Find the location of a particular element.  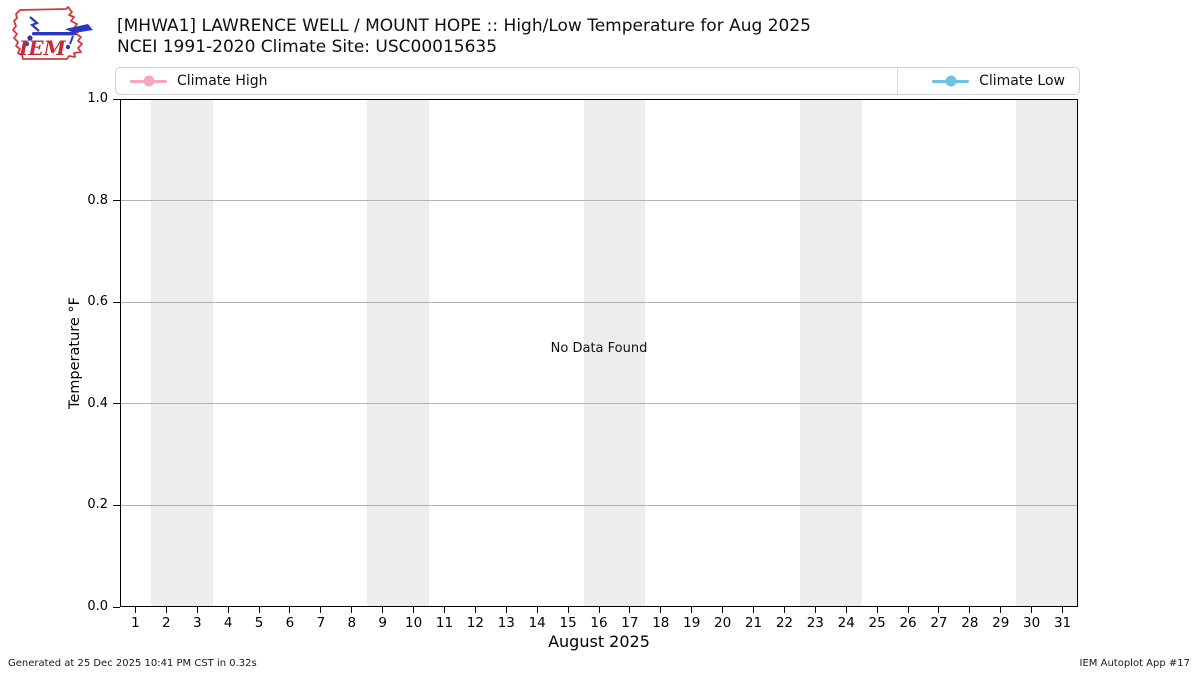

x-tick-label: 4 is located at coordinates (228, 623).